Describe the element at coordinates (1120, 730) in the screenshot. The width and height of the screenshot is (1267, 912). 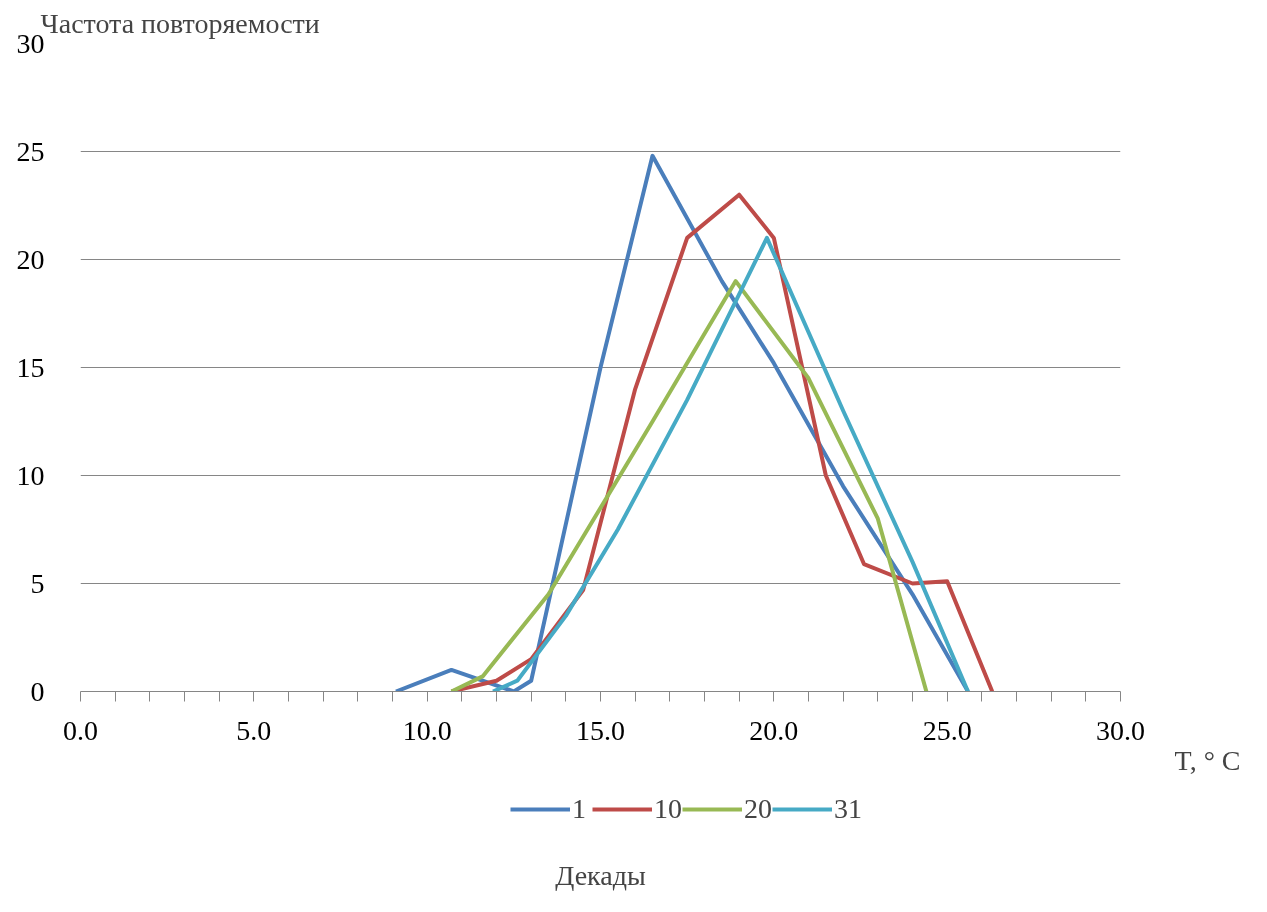
I see `x-tick-label: 30.0` at that location.